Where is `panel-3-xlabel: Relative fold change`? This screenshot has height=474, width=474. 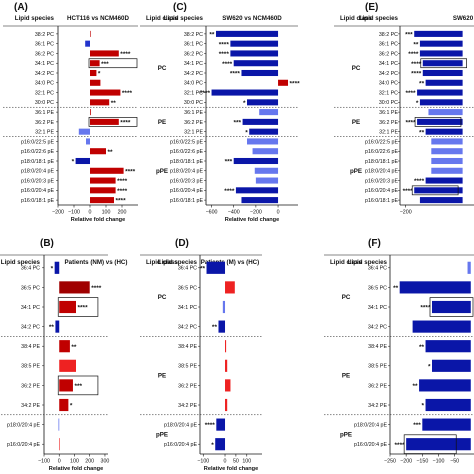 panel-3-xlabel: Relative fold change is located at coordinates (76, 469).